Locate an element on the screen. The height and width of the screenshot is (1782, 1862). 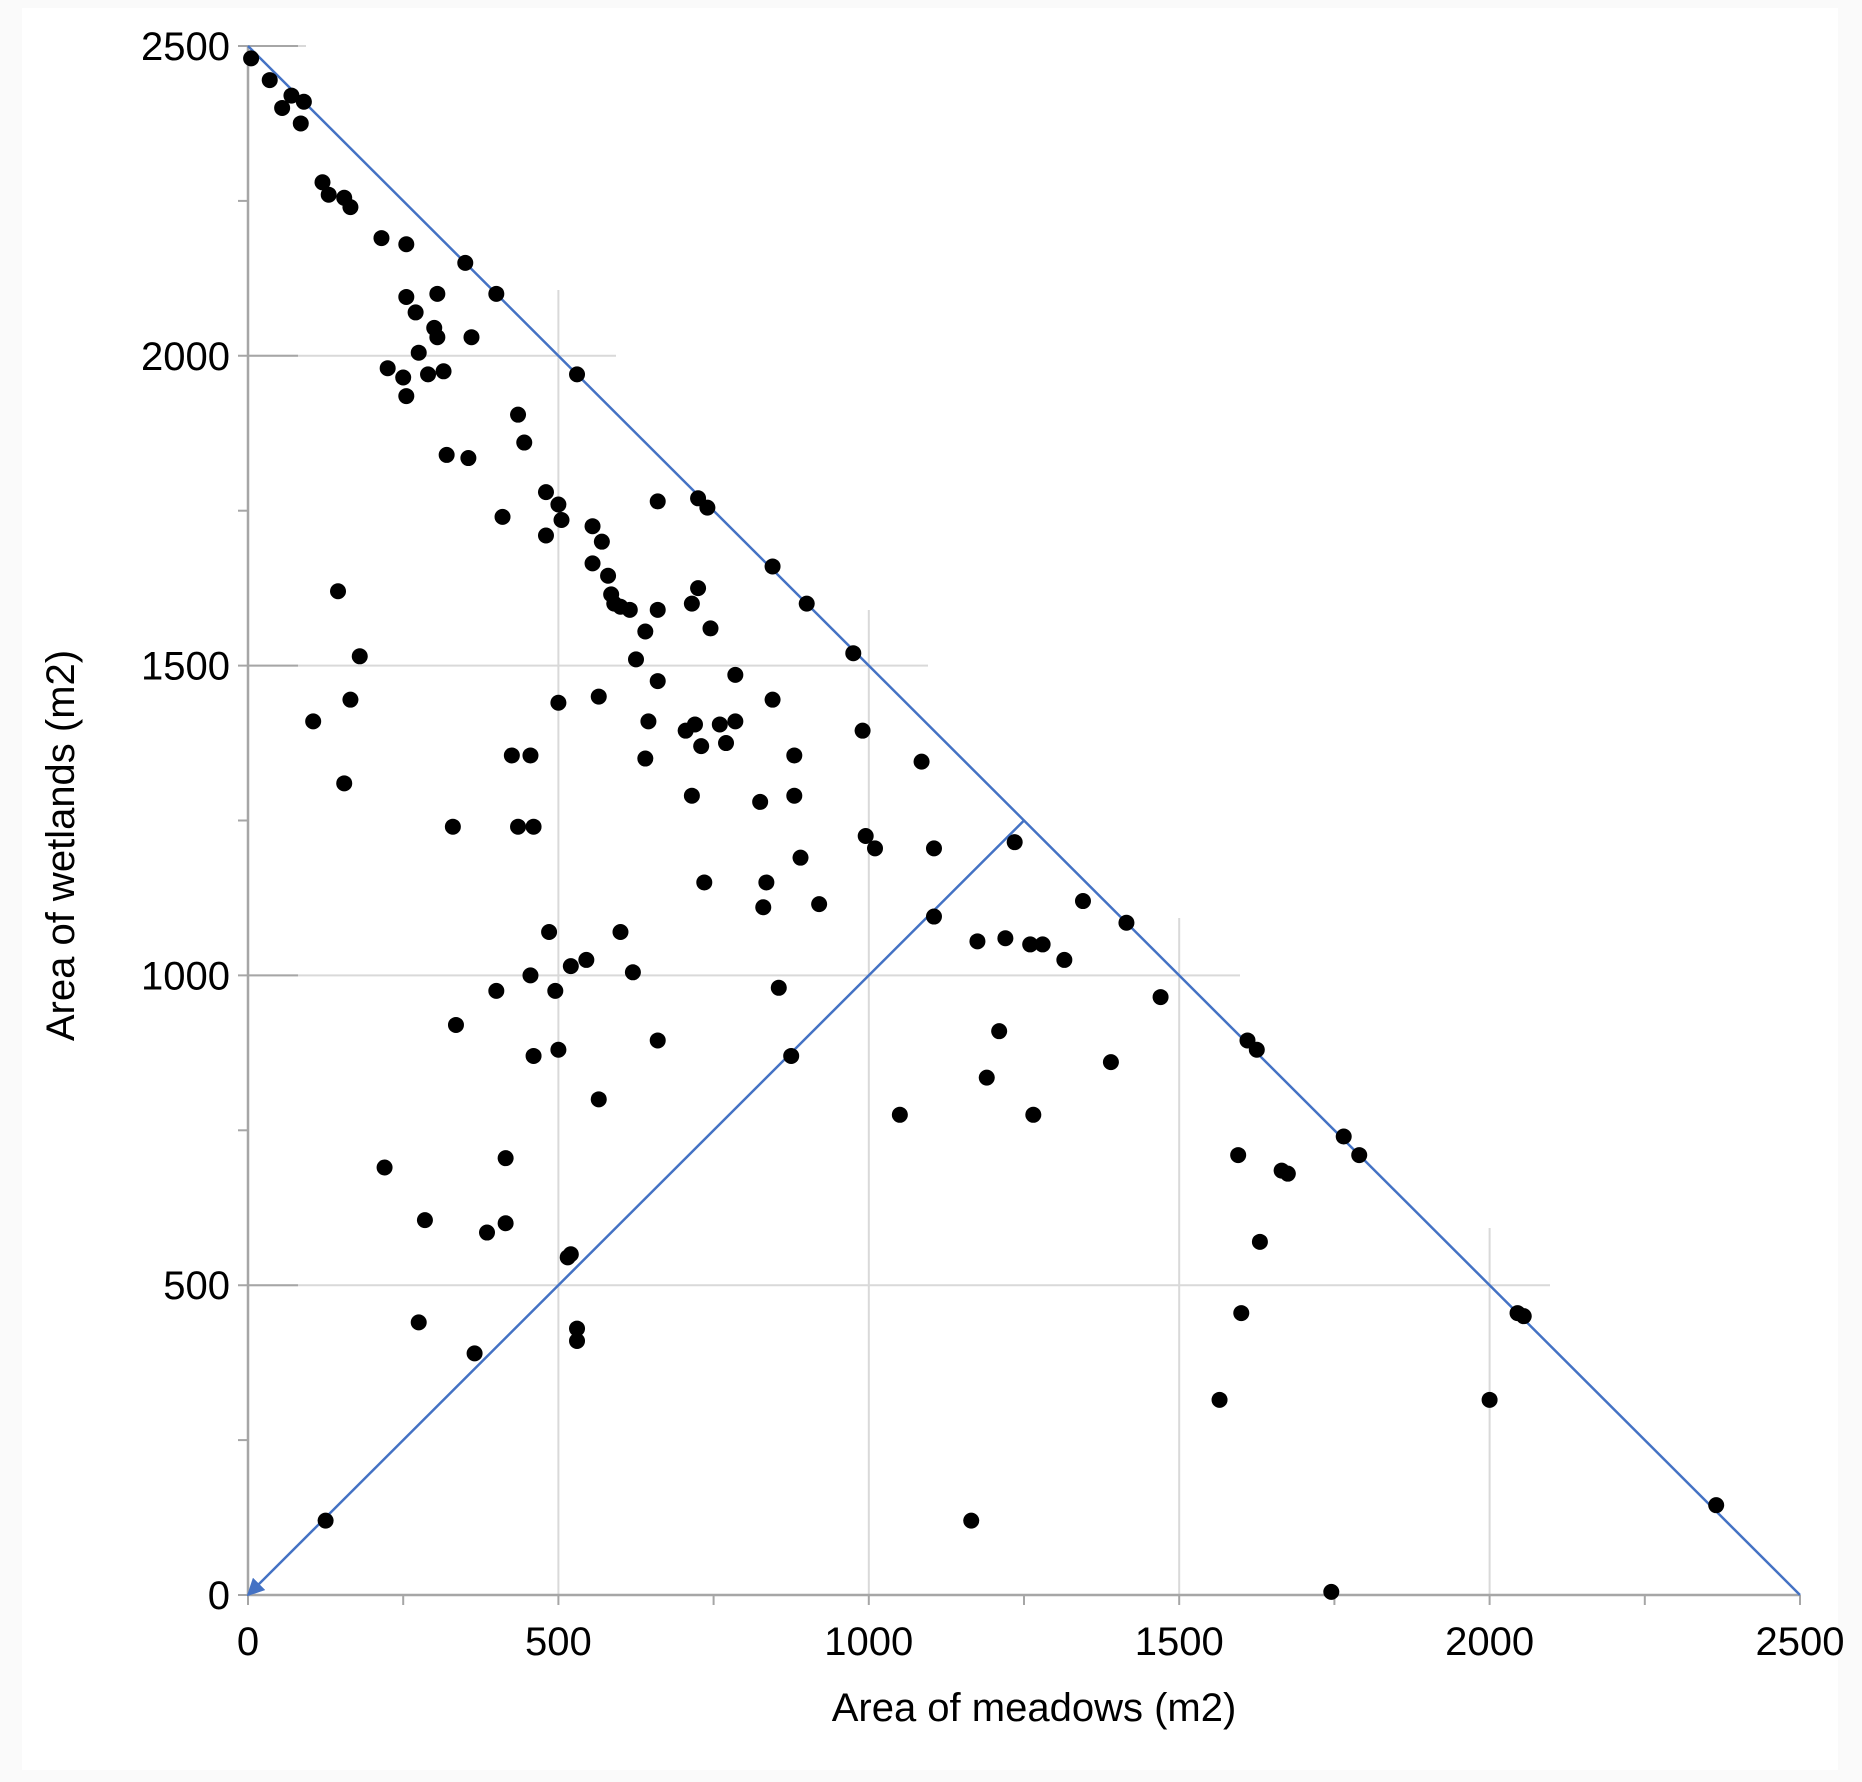
x-tick-label: 2500 is located at coordinates (1800, 1642).